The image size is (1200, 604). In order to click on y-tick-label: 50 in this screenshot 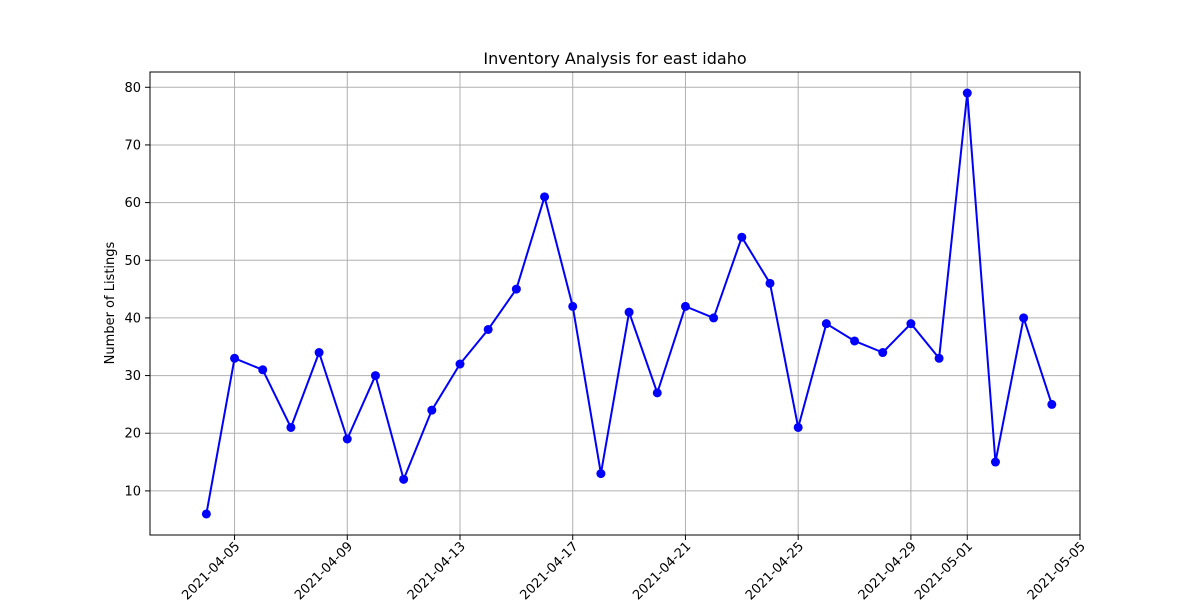, I will do `click(132, 261)`.